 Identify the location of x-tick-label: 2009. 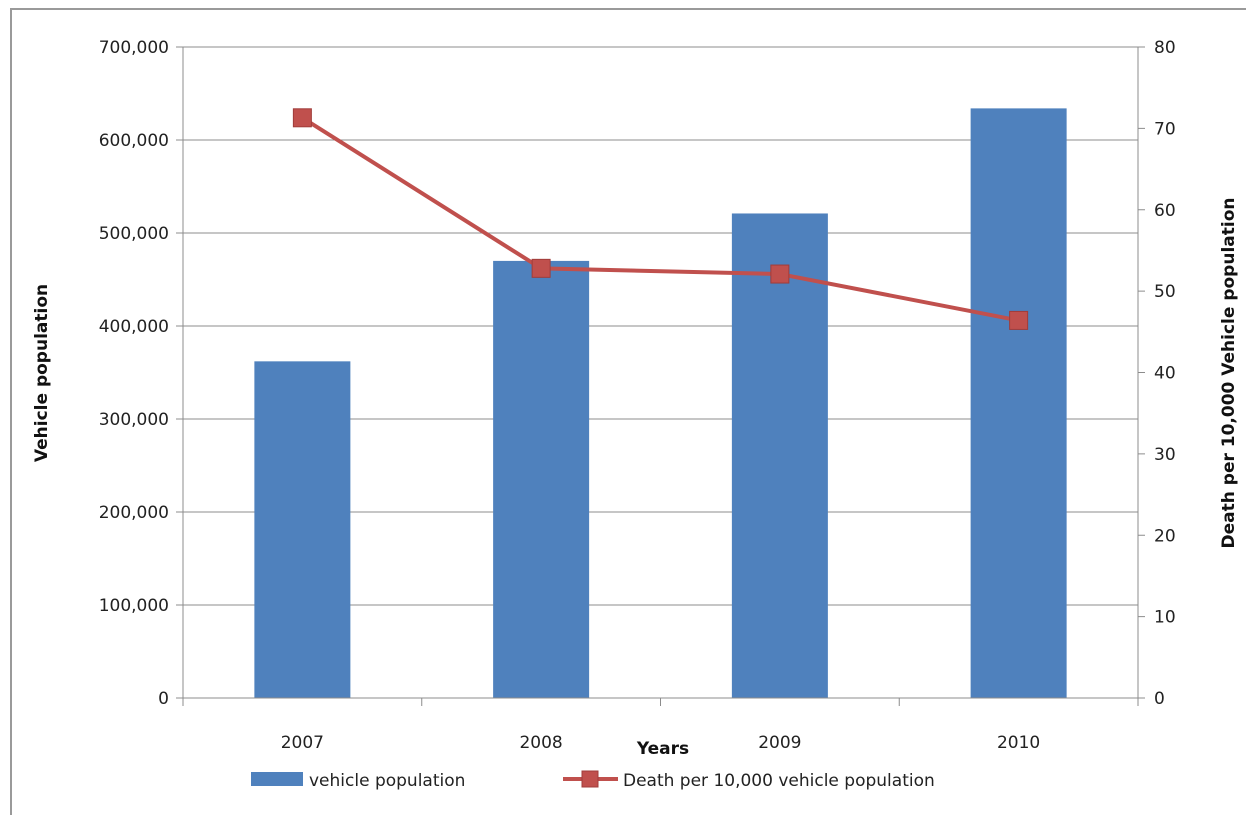
(779, 743).